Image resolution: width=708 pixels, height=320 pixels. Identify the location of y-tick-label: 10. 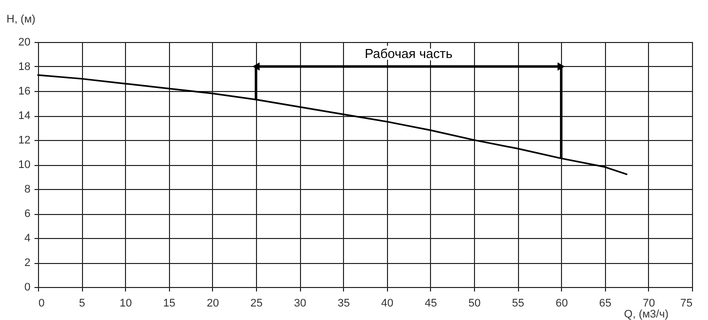
(24, 165).